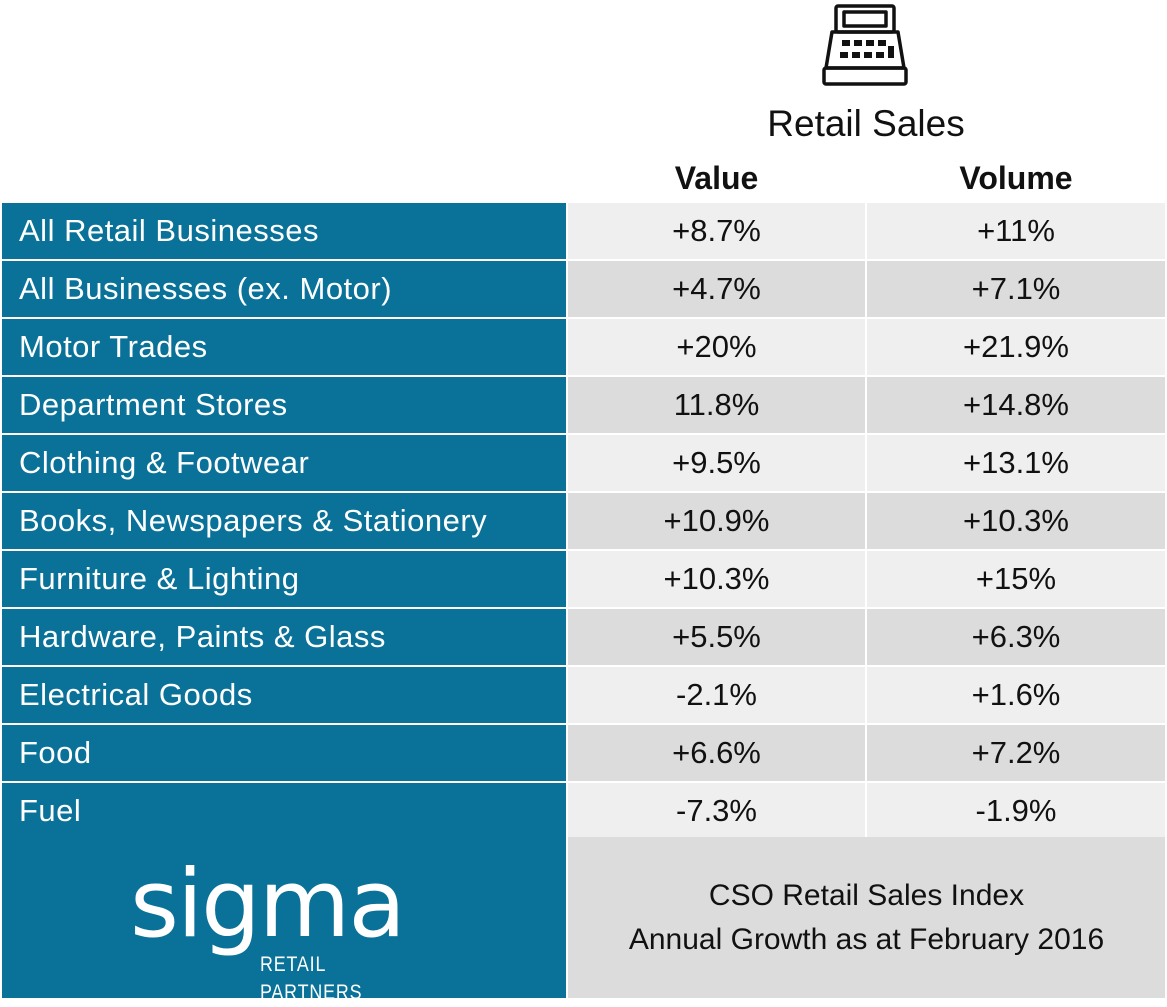  I want to click on row-label: Fuel, so click(284, 811).